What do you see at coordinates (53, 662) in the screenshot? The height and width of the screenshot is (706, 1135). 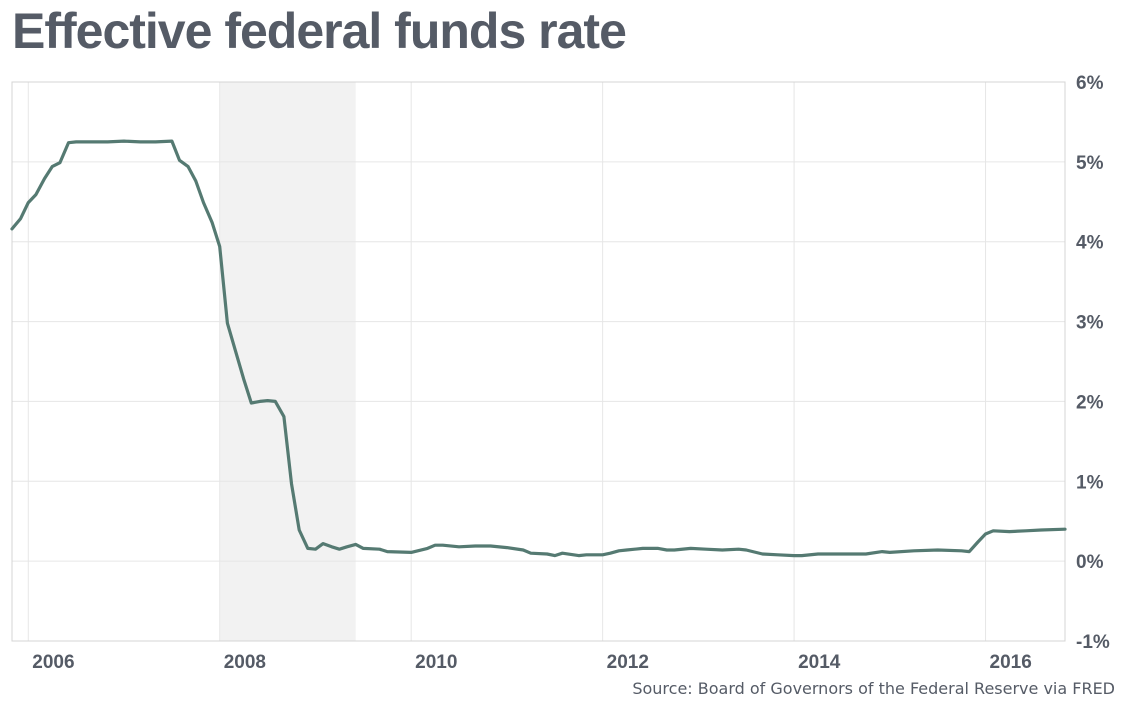 I see `x-tick-label: 2006` at bounding box center [53, 662].